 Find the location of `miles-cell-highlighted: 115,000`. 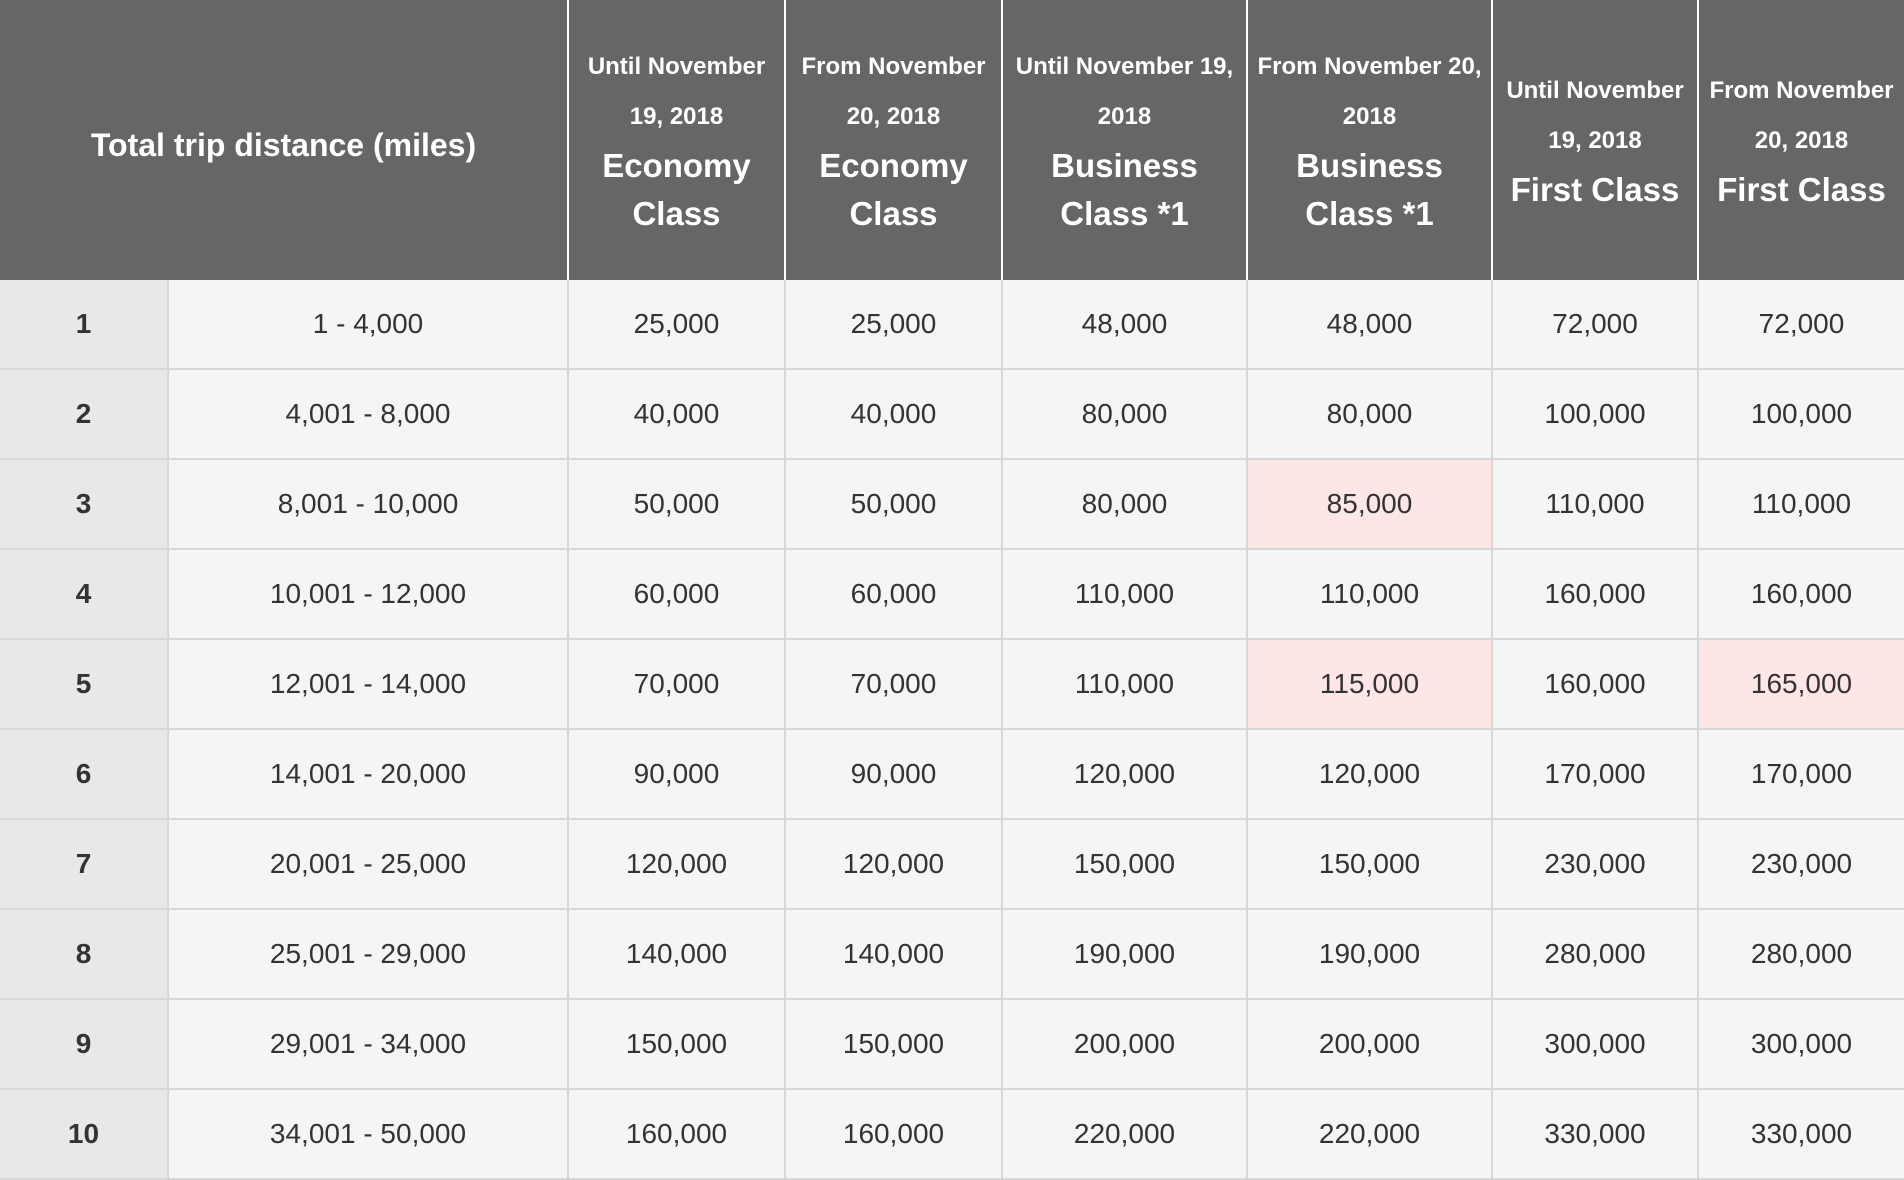

miles-cell-highlighted: 115,000 is located at coordinates (1369, 684).